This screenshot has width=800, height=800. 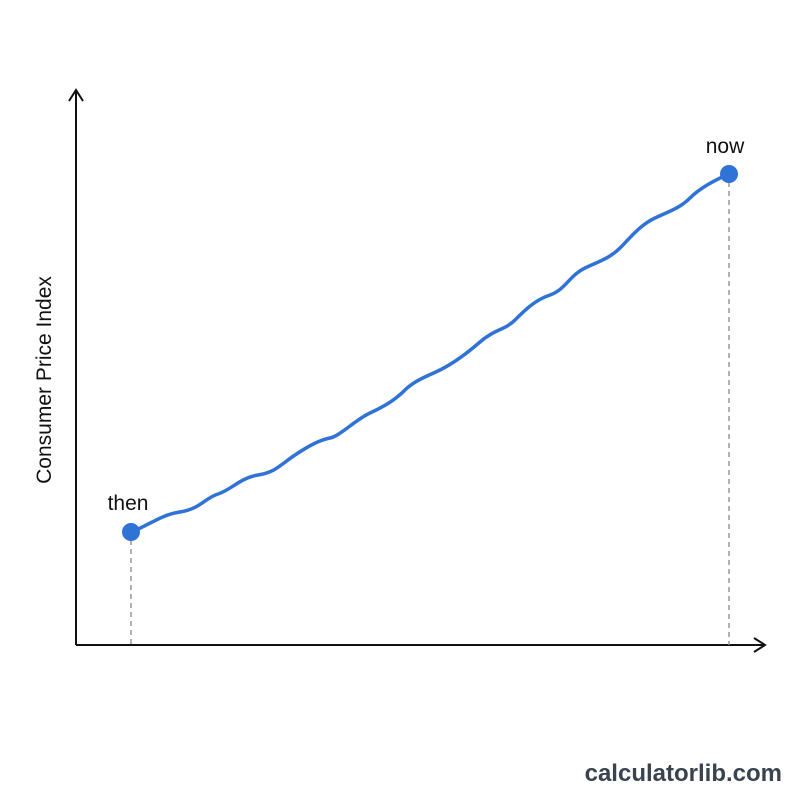 What do you see at coordinates (128, 503) in the screenshot?
I see `then-label: then` at bounding box center [128, 503].